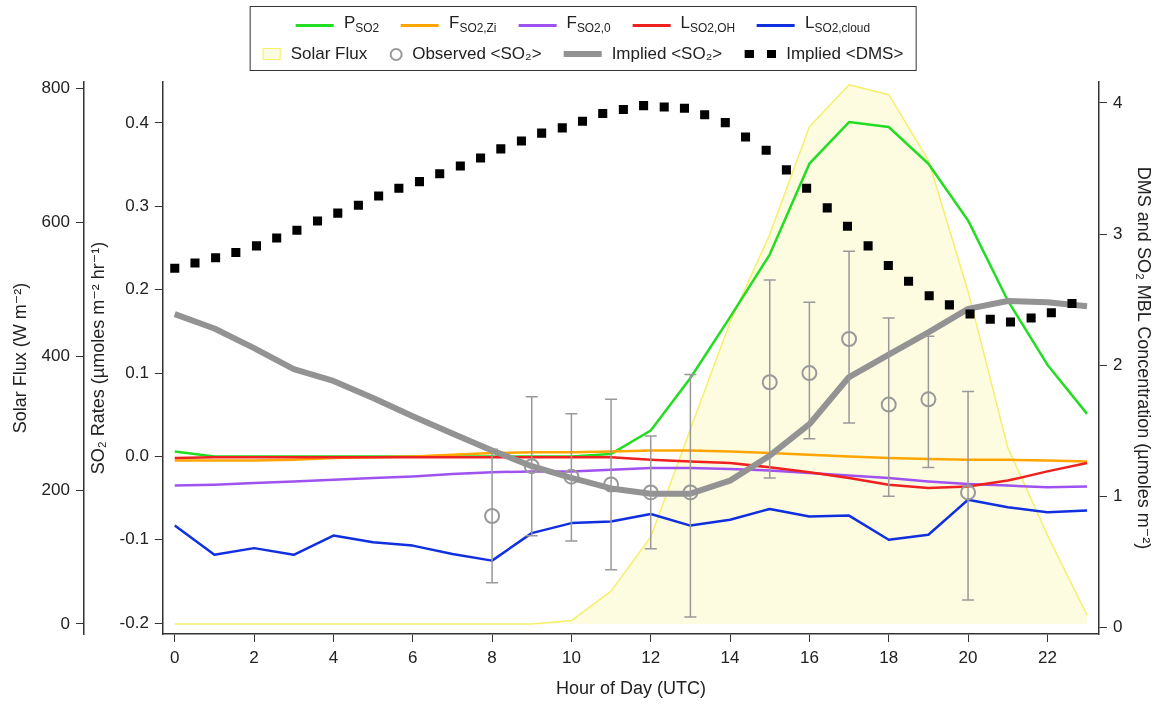 The image size is (1166, 708). Describe the element at coordinates (55, 88) in the screenshot. I see `y3-tick-label: 800` at that location.